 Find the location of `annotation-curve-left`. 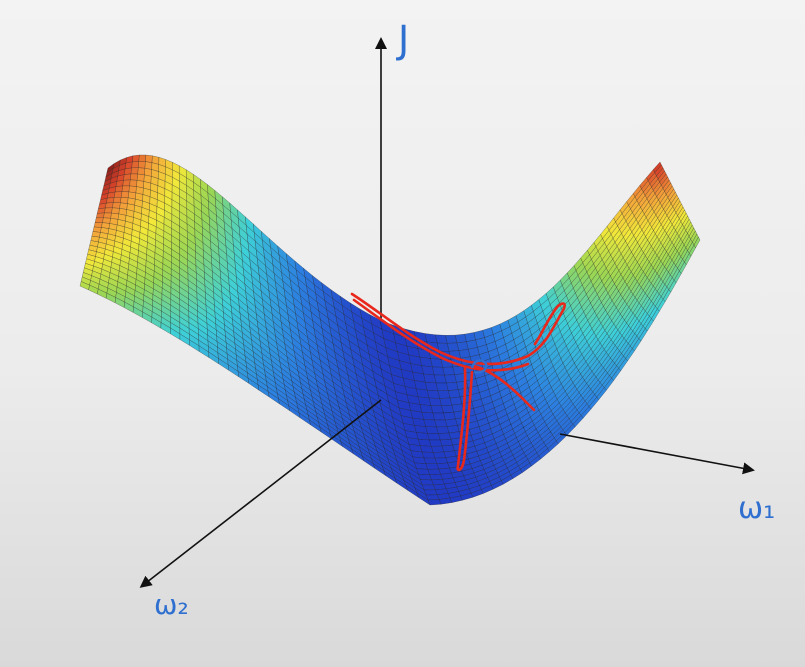

annotation-curve-left is located at coordinates (465, 419).